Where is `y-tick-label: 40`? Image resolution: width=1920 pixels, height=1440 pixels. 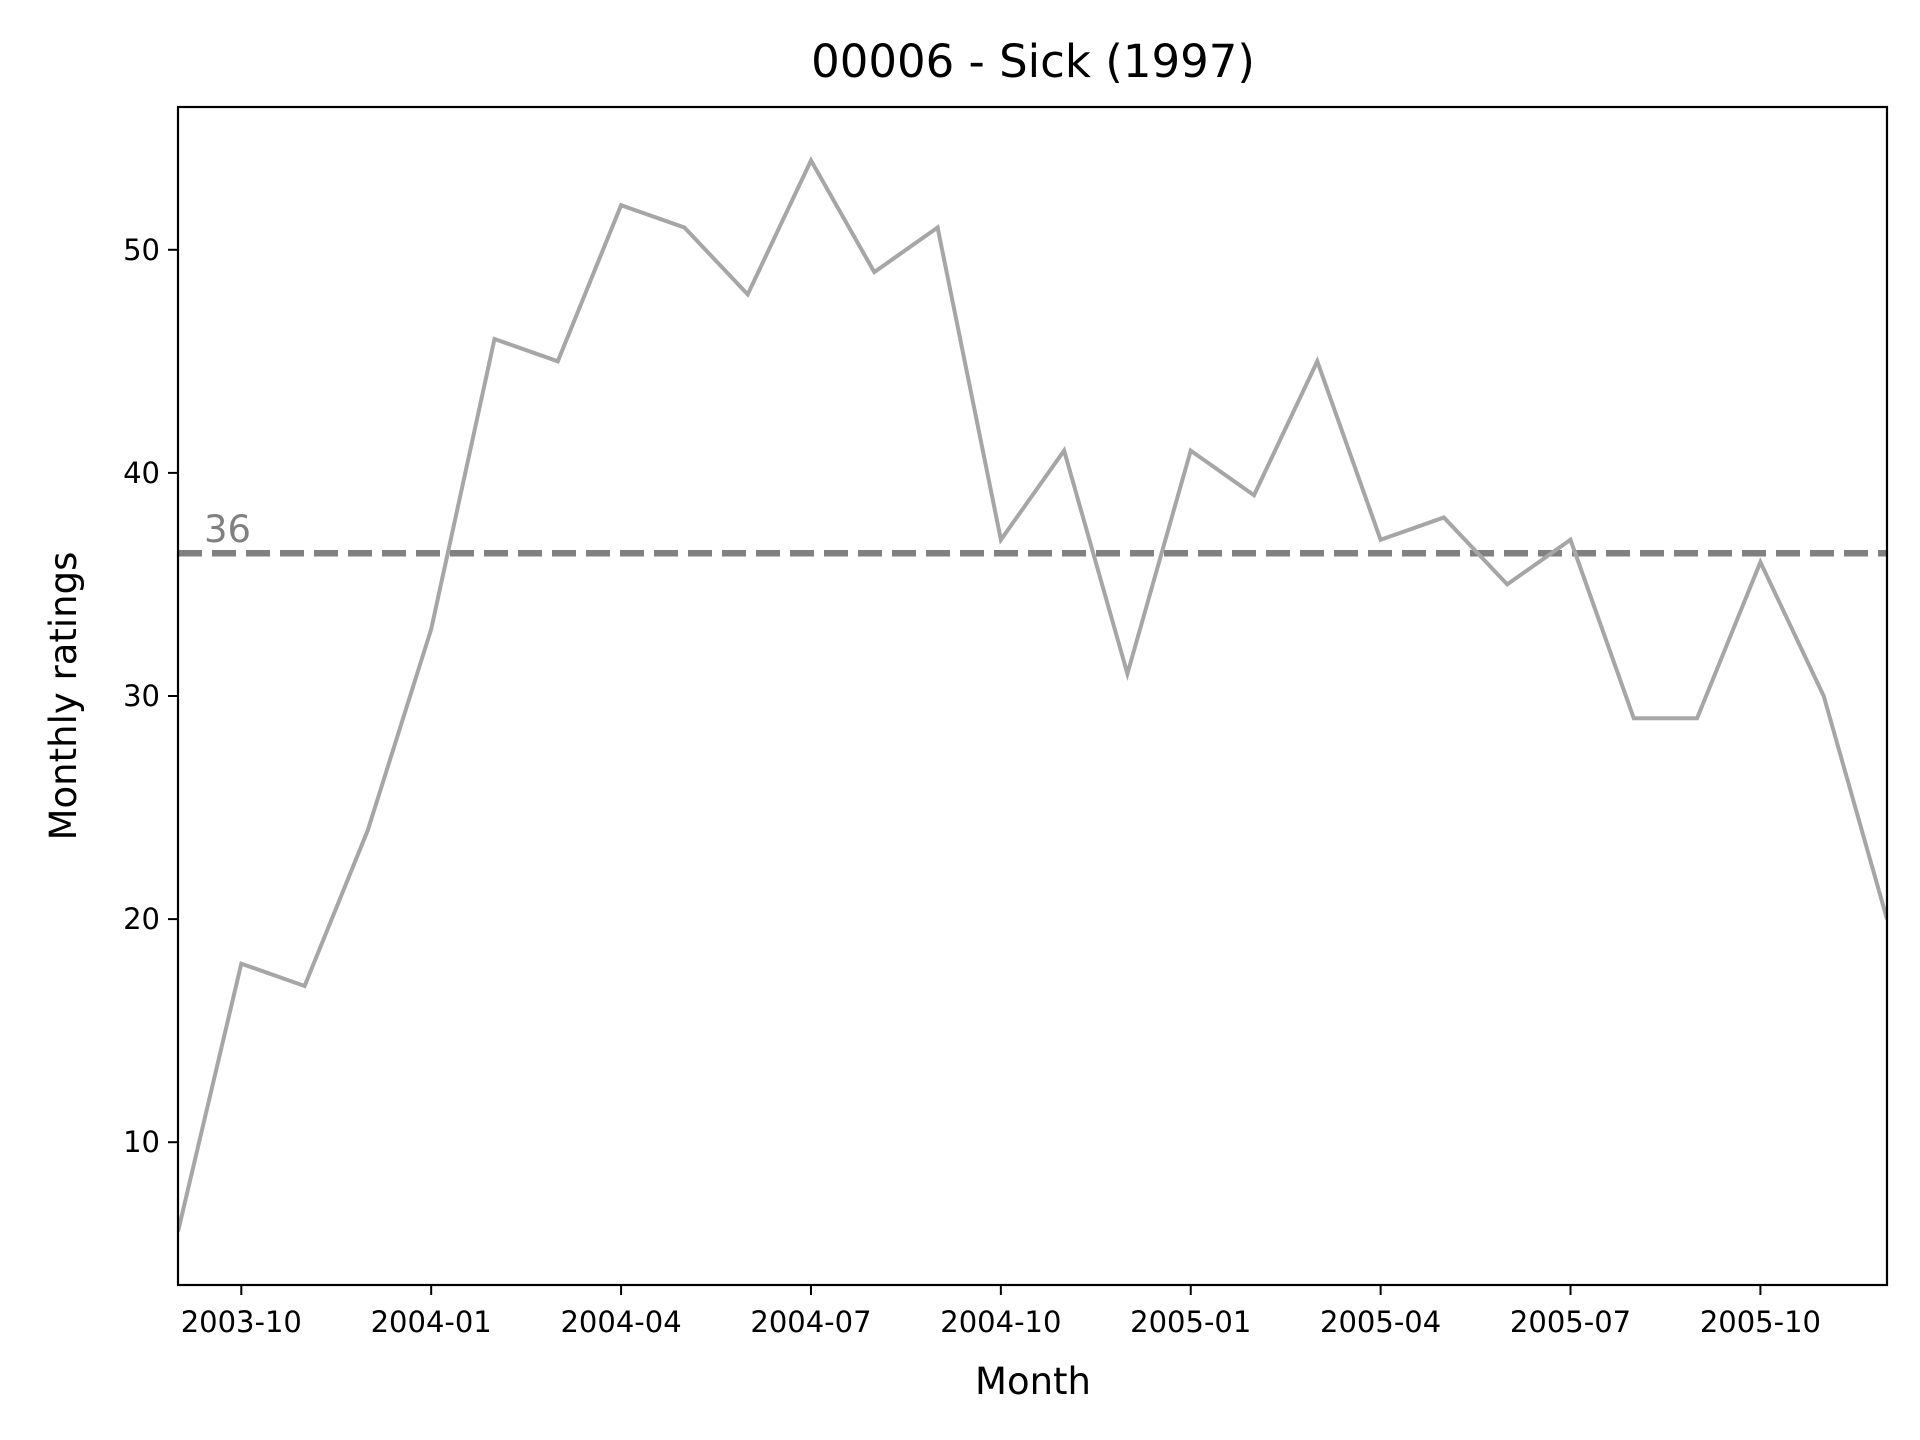 y-tick-label: 40 is located at coordinates (141, 473).